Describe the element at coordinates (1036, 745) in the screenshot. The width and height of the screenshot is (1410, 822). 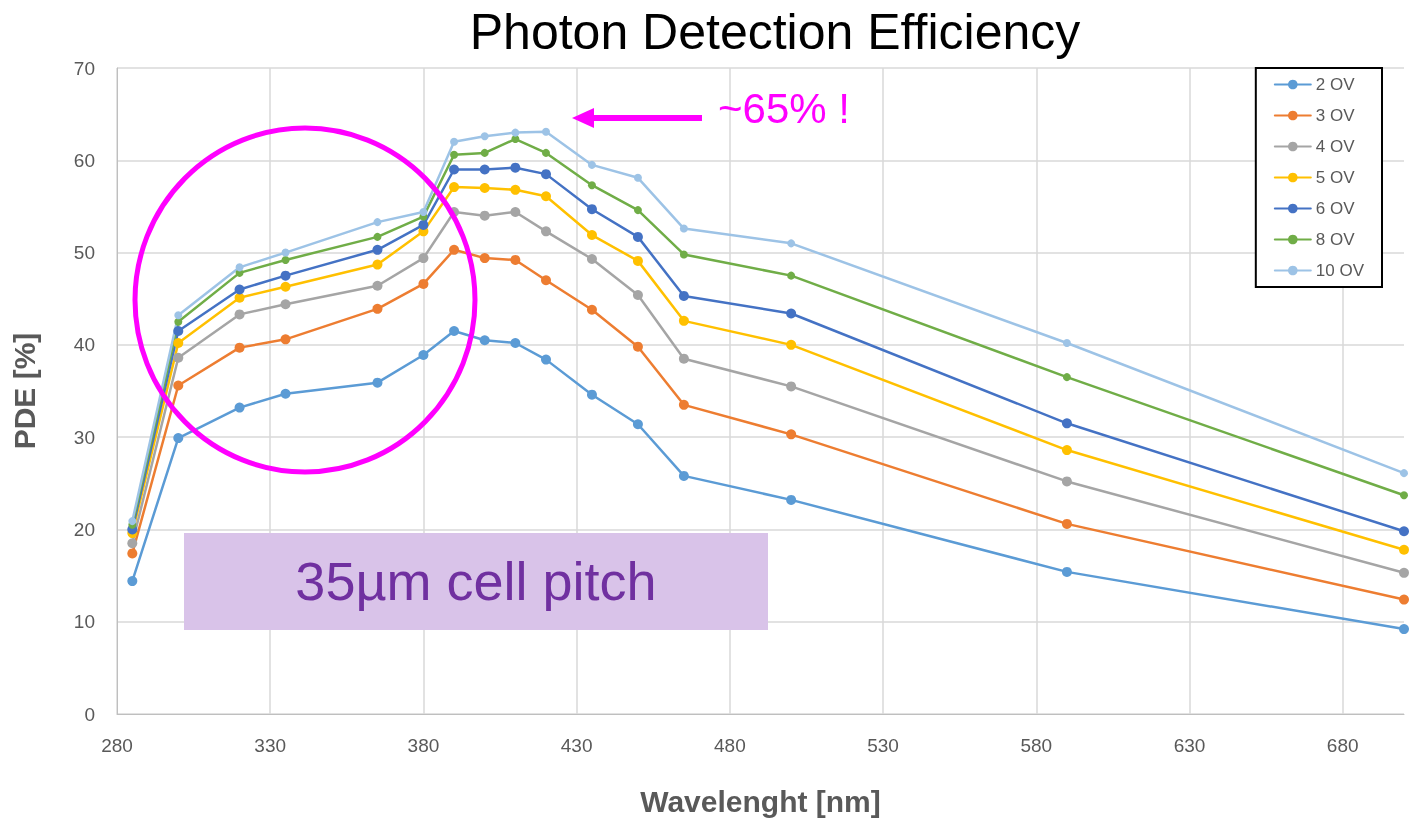
I see `x-tick-label: 580` at that location.